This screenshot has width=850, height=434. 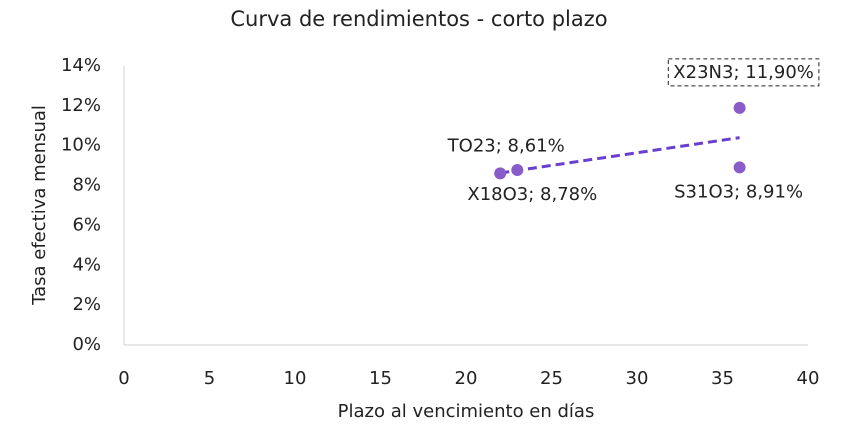 I want to click on x-tick-label: 25, so click(x=551, y=378).